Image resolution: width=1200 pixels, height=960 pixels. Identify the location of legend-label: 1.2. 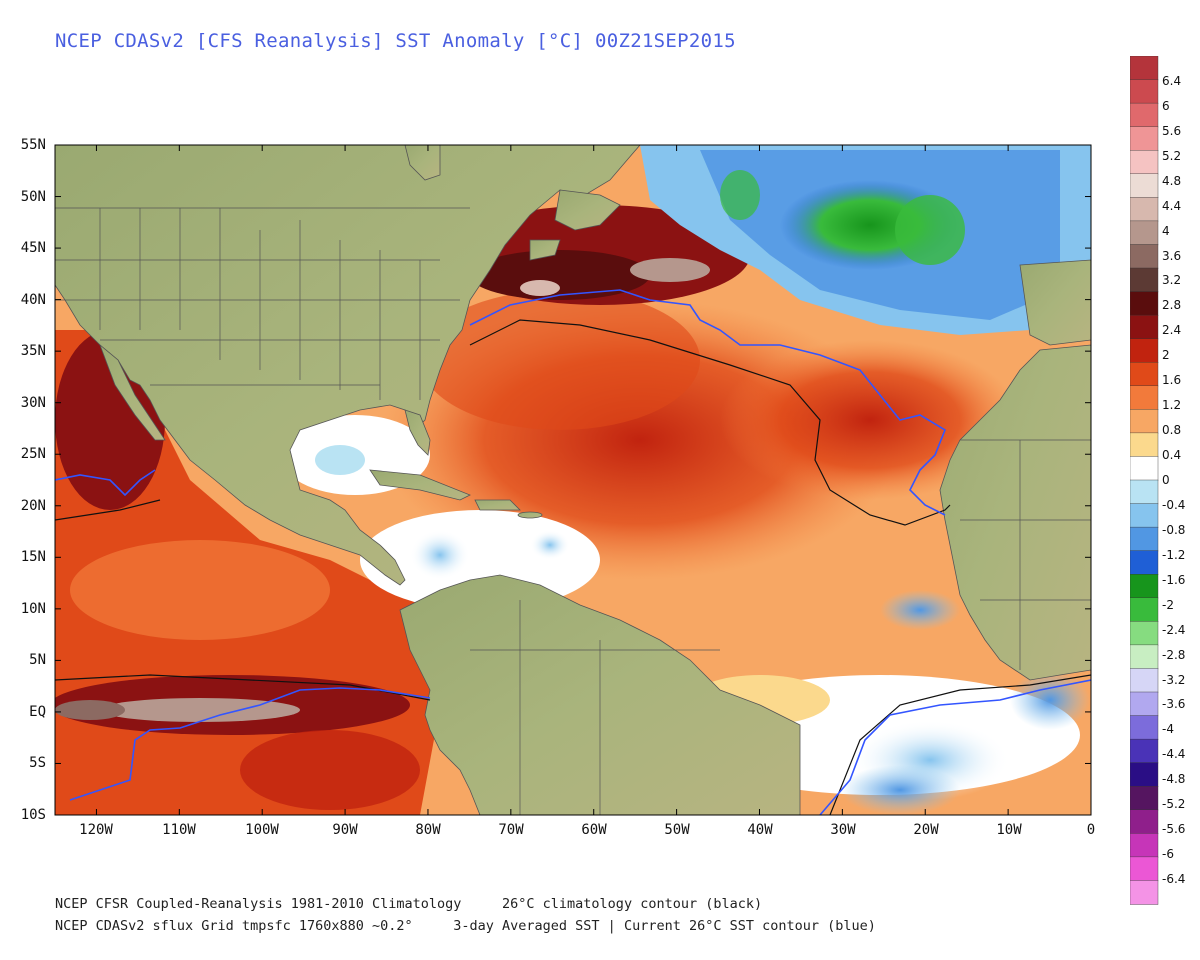
(1172, 405).